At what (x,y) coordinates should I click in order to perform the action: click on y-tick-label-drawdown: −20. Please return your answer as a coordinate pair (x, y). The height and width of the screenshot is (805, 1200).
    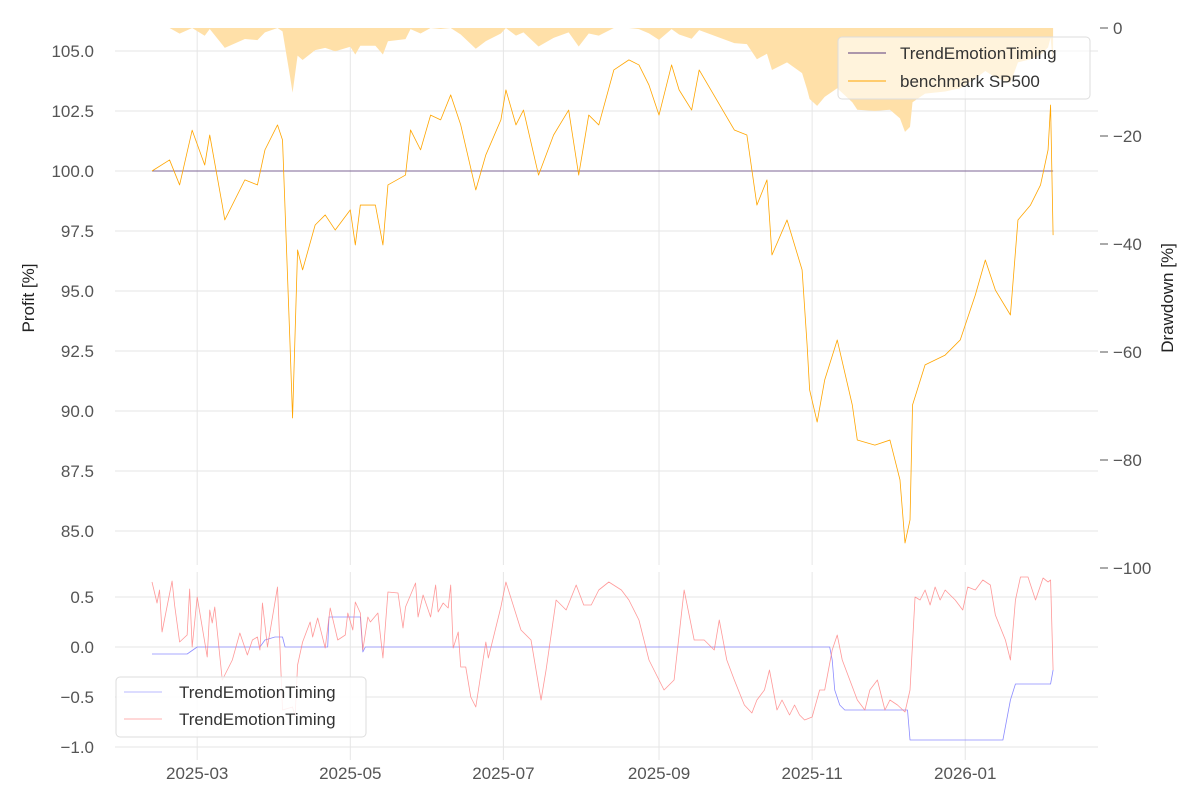
    Looking at the image, I should click on (1127, 136).